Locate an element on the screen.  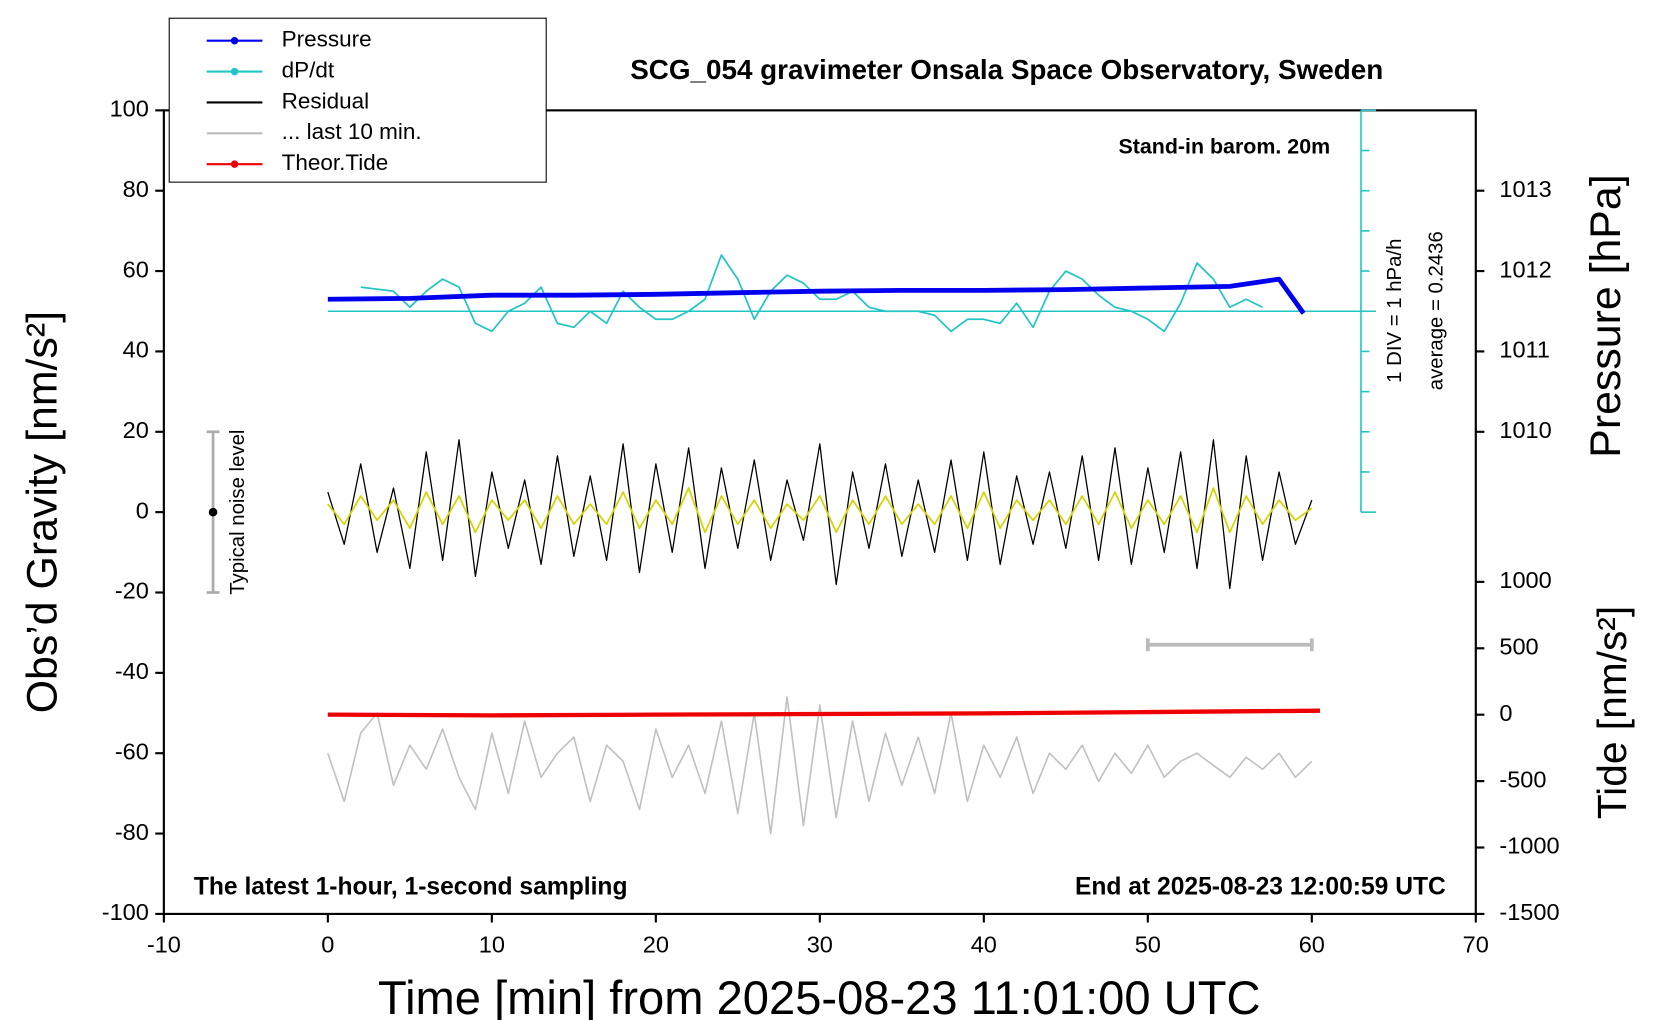
x-tick-label: 0 is located at coordinates (327, 944).